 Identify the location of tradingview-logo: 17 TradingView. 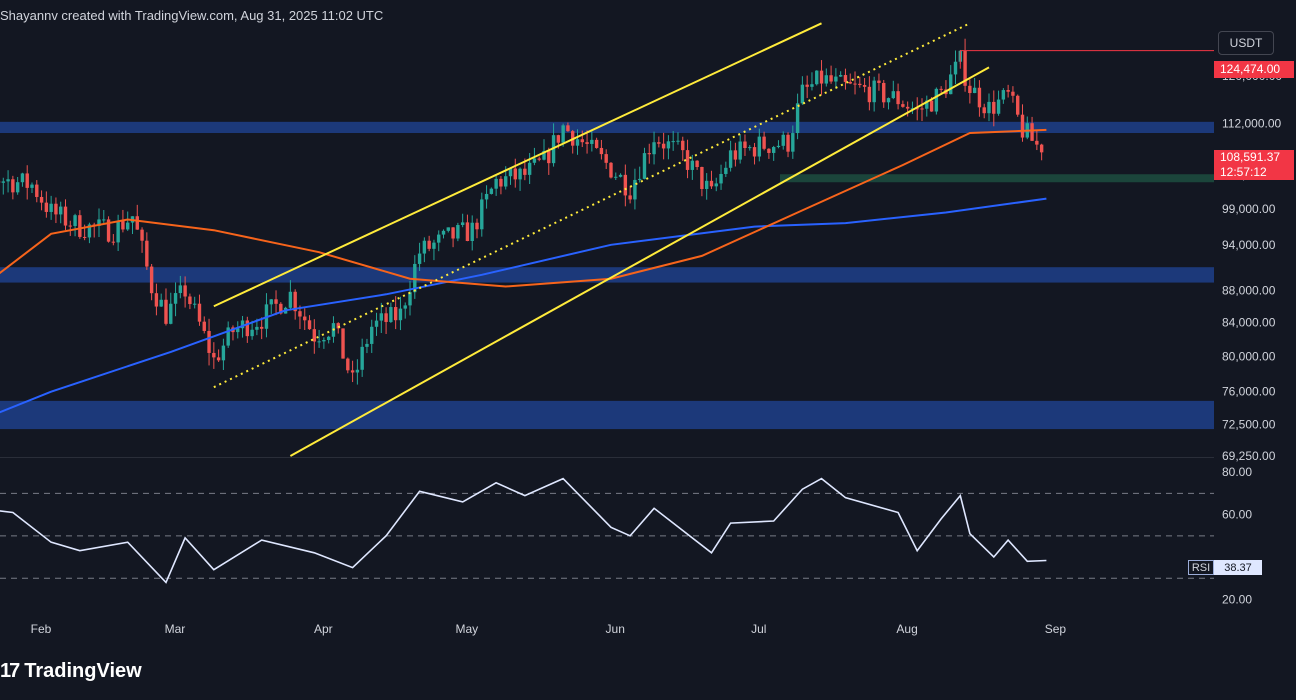
(71, 671).